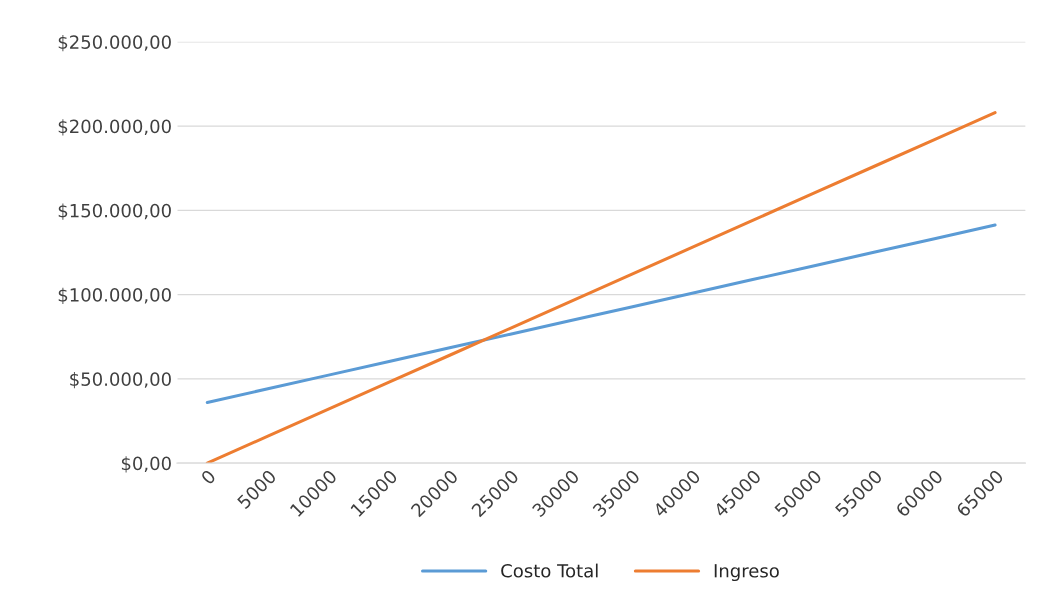 The width and height of the screenshot is (1041, 615). I want to click on legend-label: Costo Total, so click(549, 570).